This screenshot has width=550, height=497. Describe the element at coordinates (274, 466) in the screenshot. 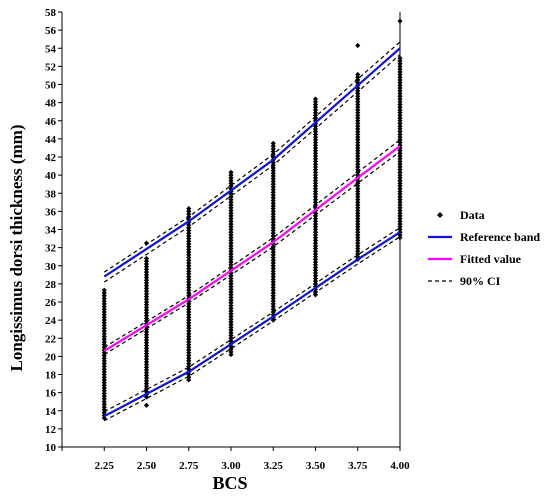

I see `x-tick-label: 3.25` at that location.